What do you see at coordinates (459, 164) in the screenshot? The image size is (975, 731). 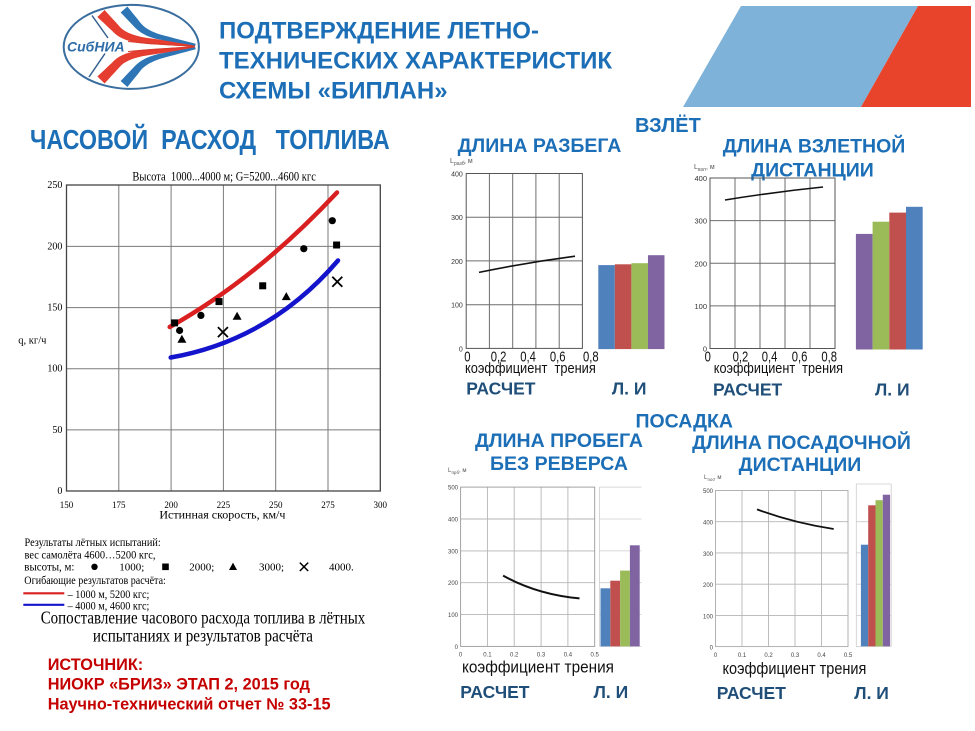 I see `svg-text: разб` at bounding box center [459, 164].